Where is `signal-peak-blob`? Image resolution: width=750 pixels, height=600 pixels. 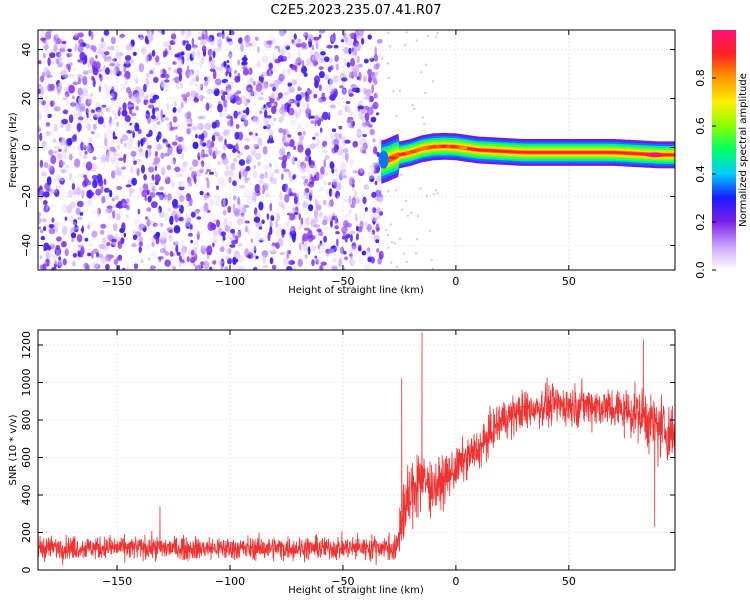 signal-peak-blob is located at coordinates (443, 146).